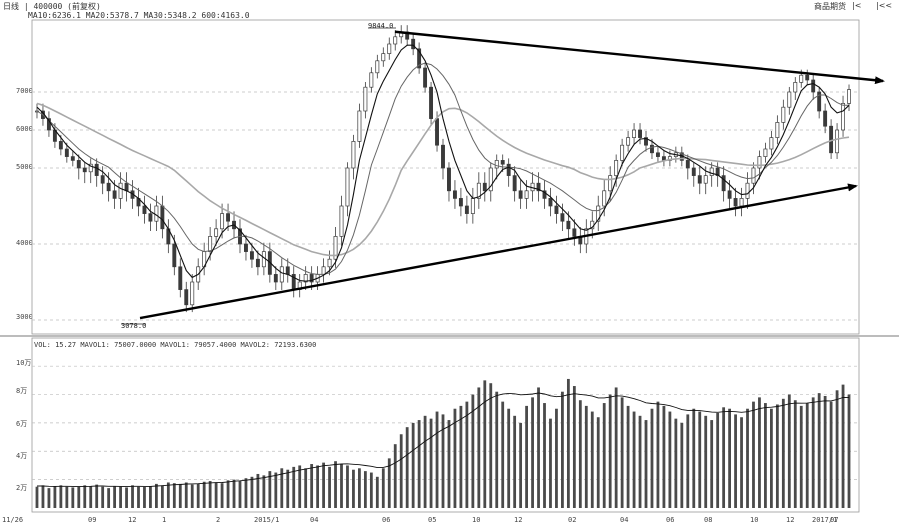 The width and height of the screenshot is (899, 524). Describe the element at coordinates (884, 5) in the screenshot. I see `toolbar-button-back: |<<` at that location.